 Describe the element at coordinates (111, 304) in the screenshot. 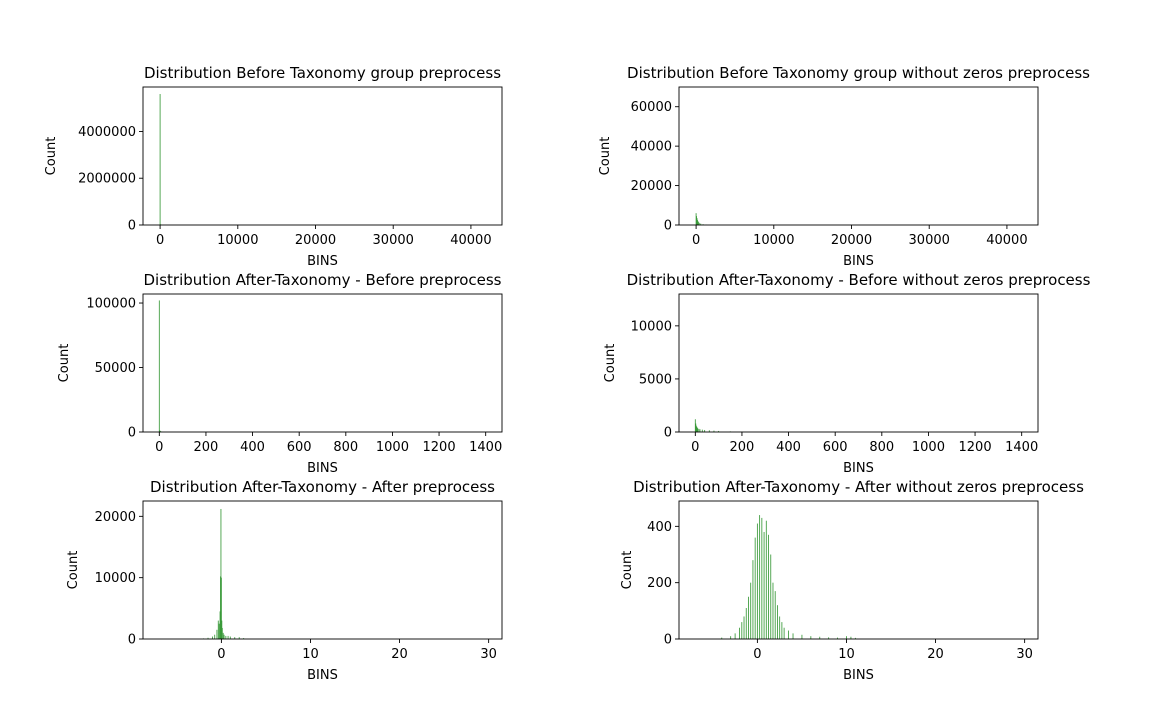

I see `y-tick-label: 100000` at that location.